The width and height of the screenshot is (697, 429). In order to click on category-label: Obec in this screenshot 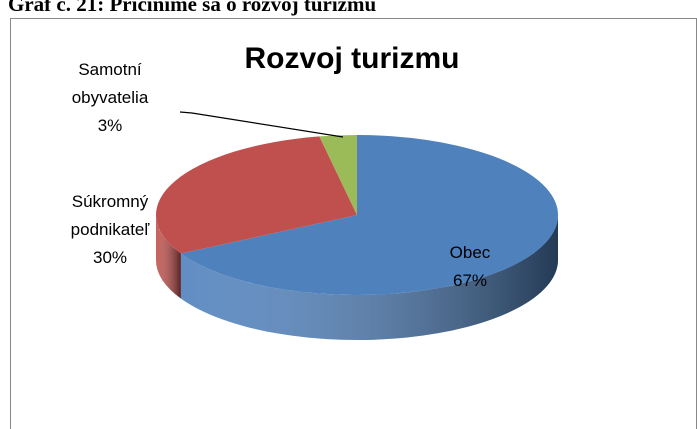, I will do `click(470, 252)`.